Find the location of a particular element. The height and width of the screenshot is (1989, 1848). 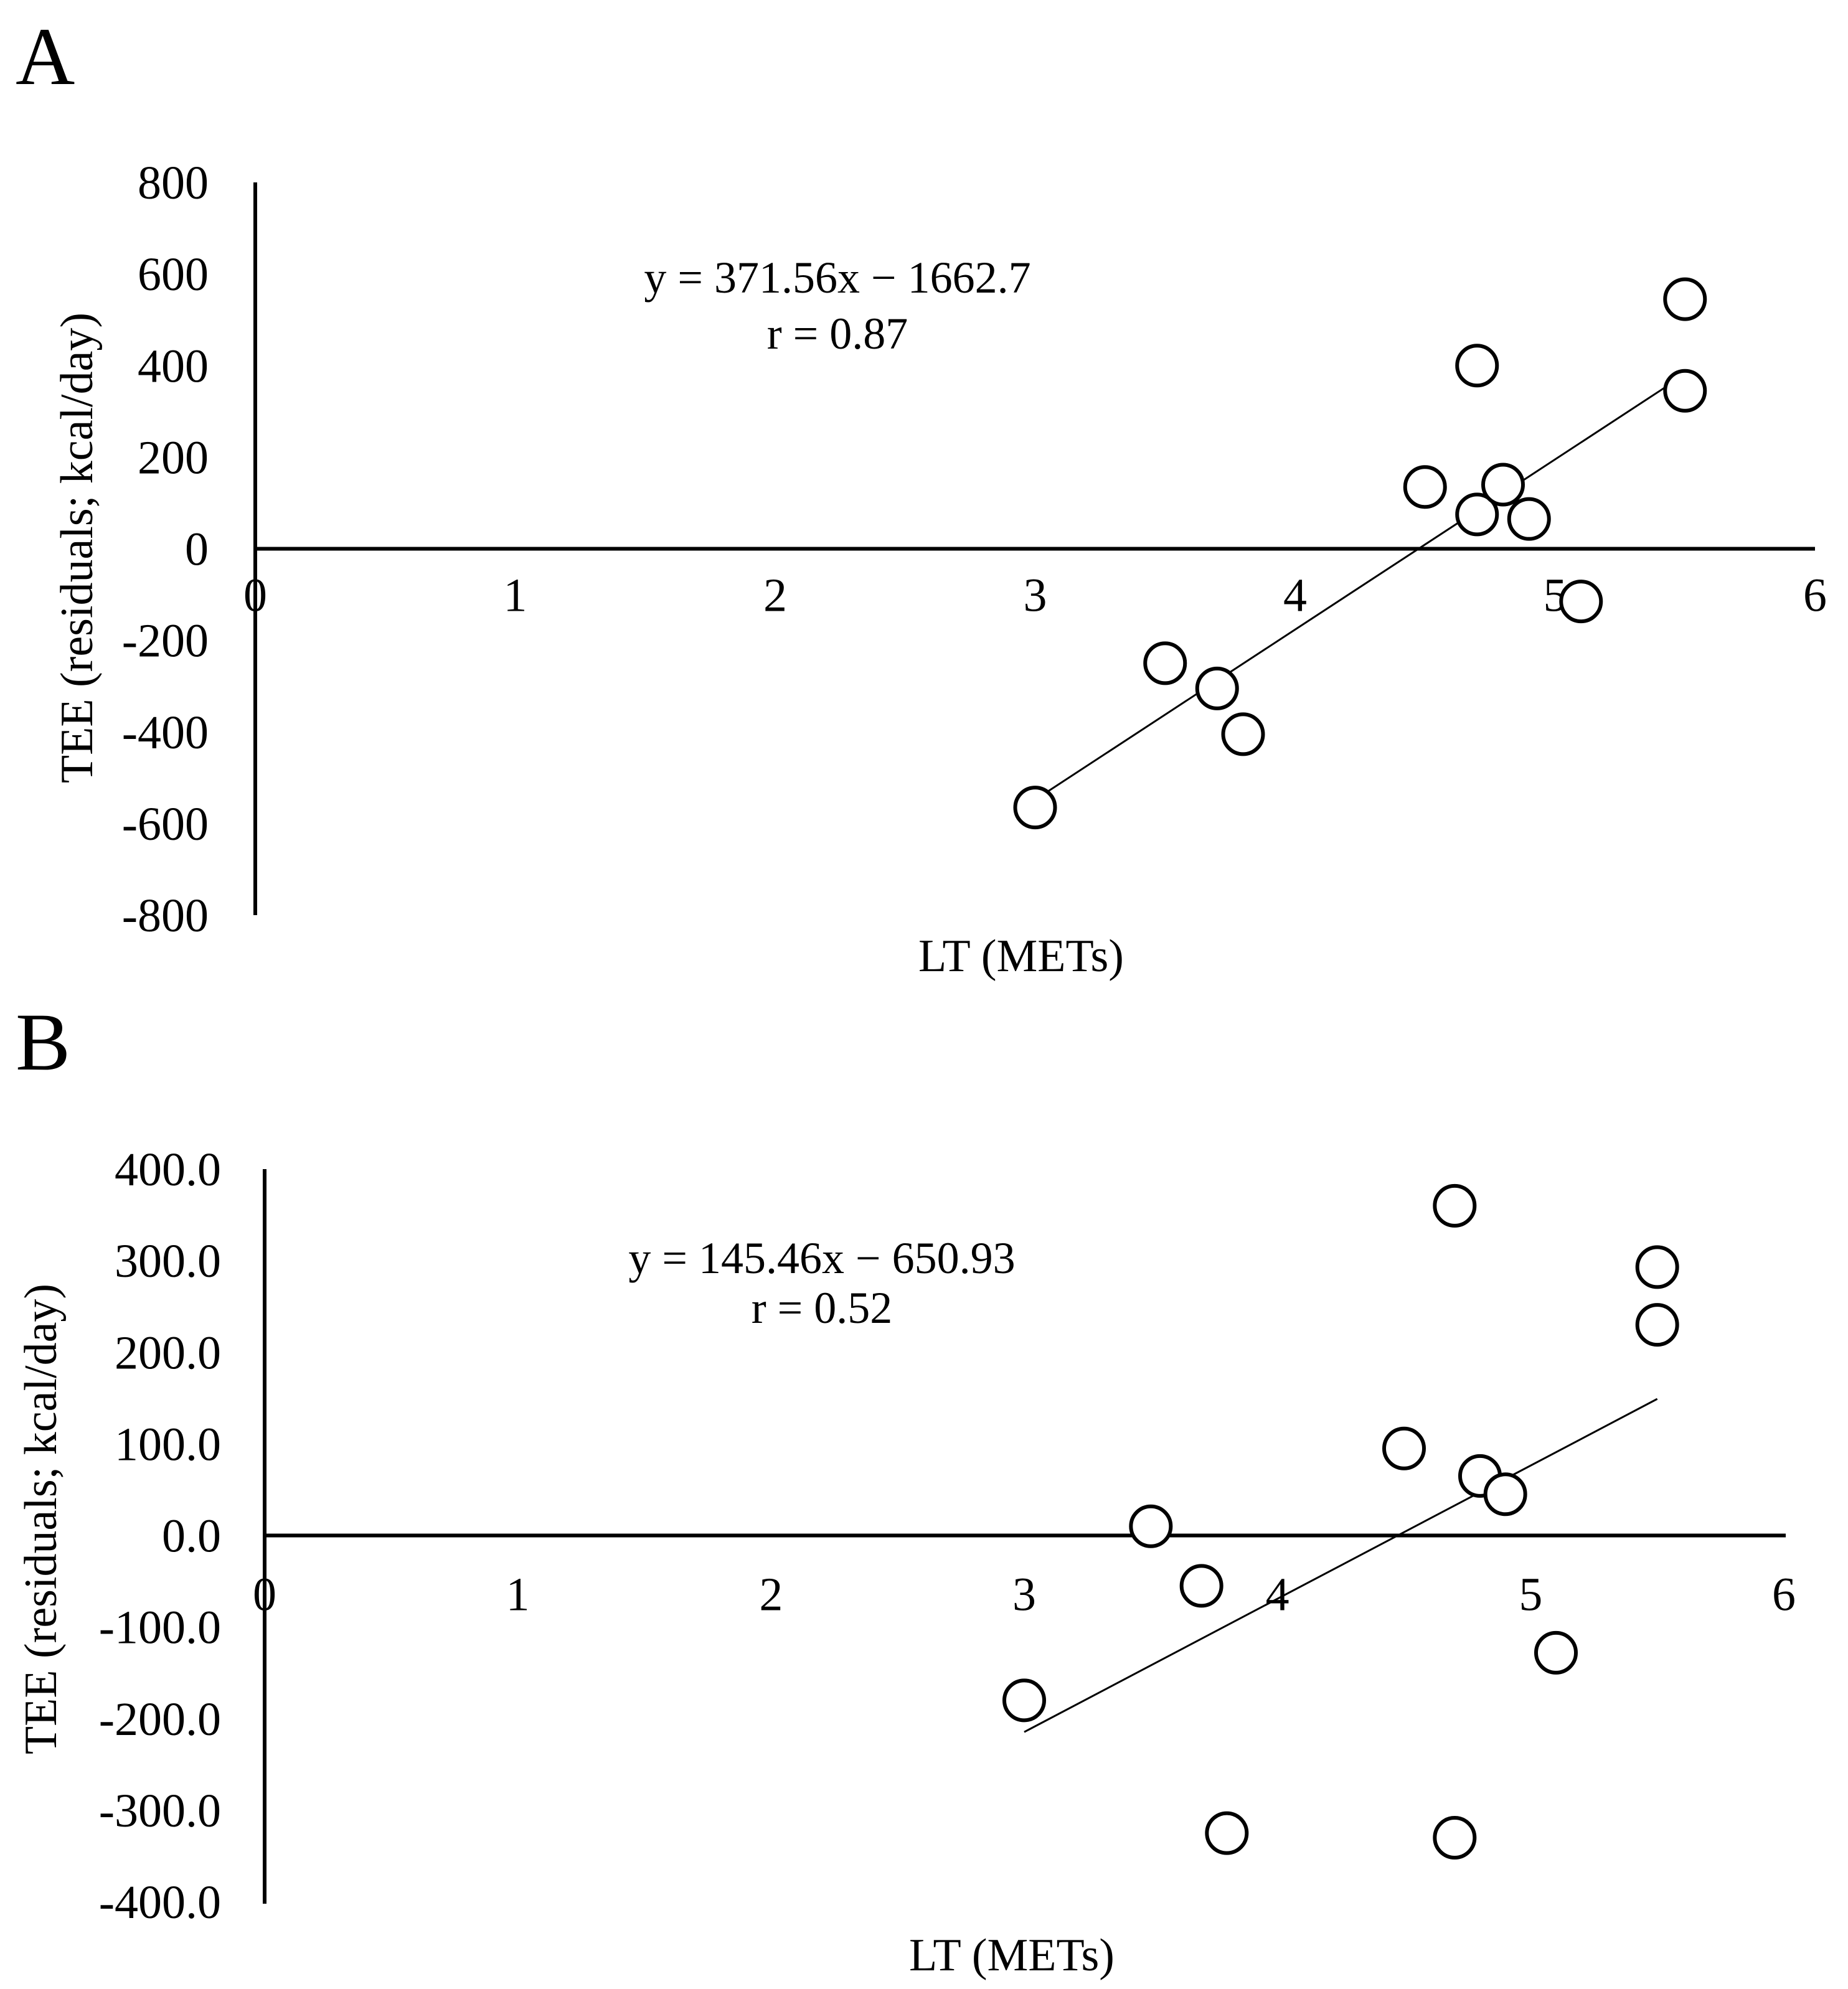

y-tick-label: -300.0 is located at coordinates (160, 1811).